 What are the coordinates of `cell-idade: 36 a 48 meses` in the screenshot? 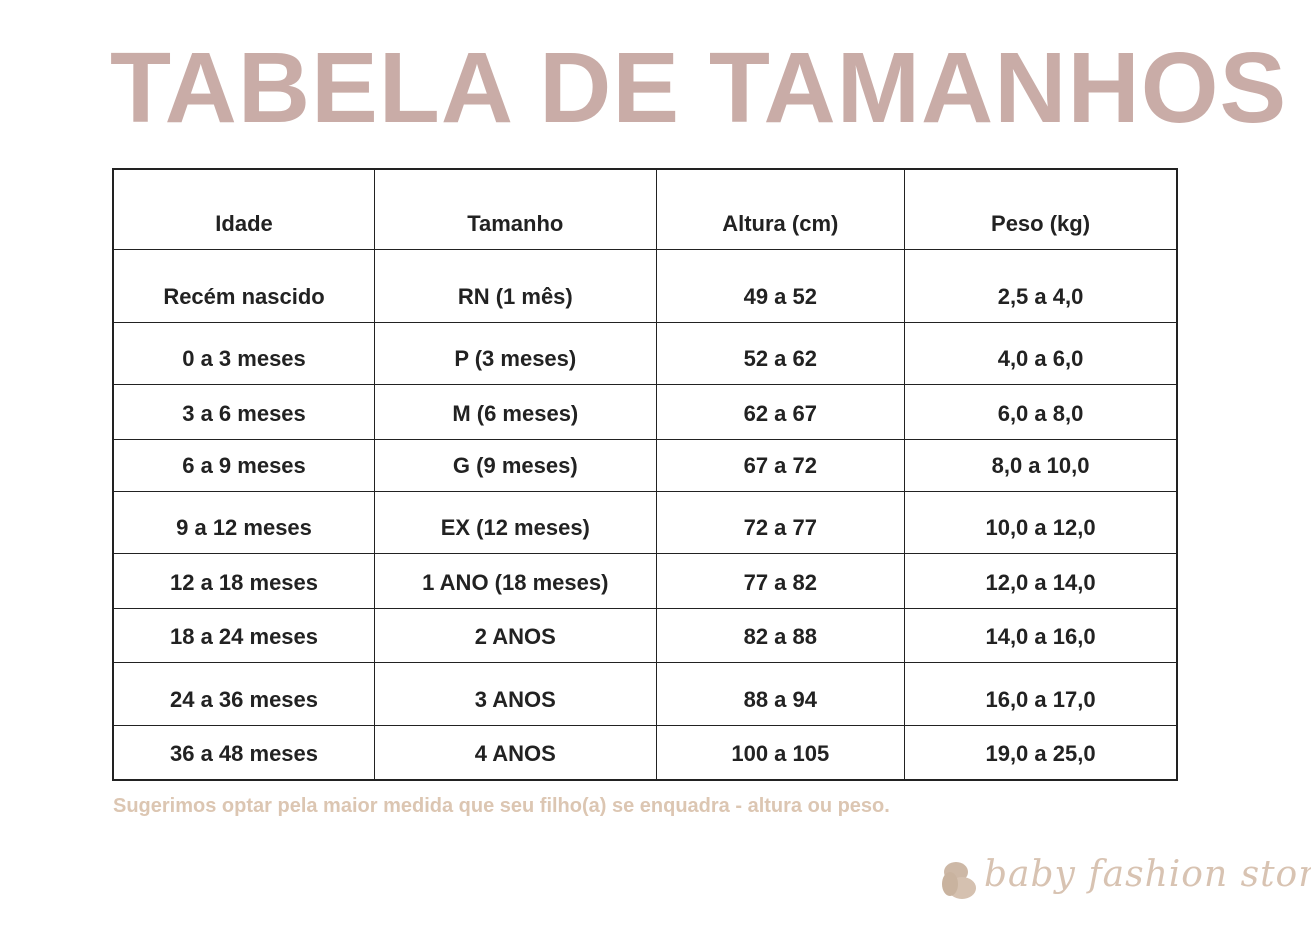 It's located at (244, 752).